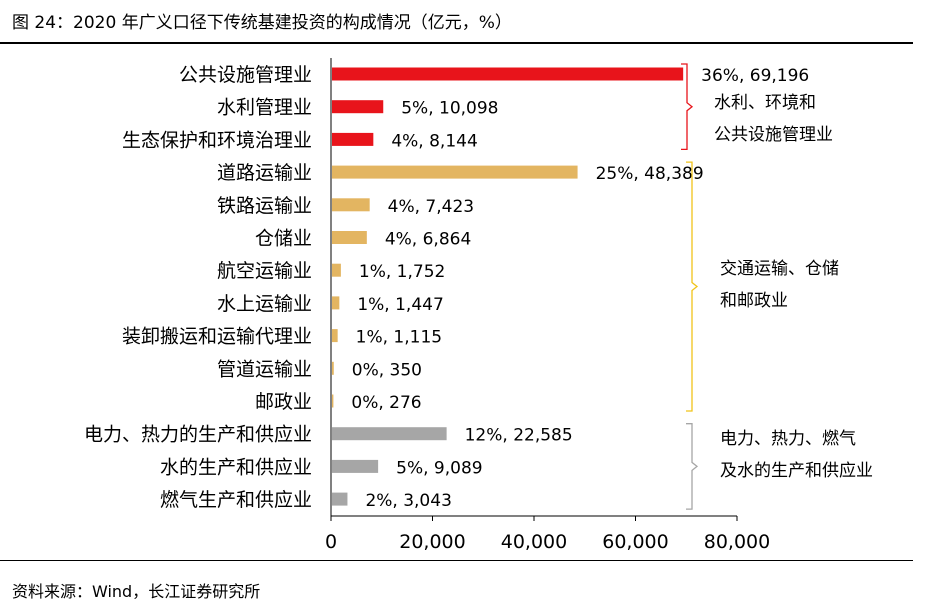  Describe the element at coordinates (402, 272) in the screenshot. I see `data-label: 1%, 1,752` at that location.